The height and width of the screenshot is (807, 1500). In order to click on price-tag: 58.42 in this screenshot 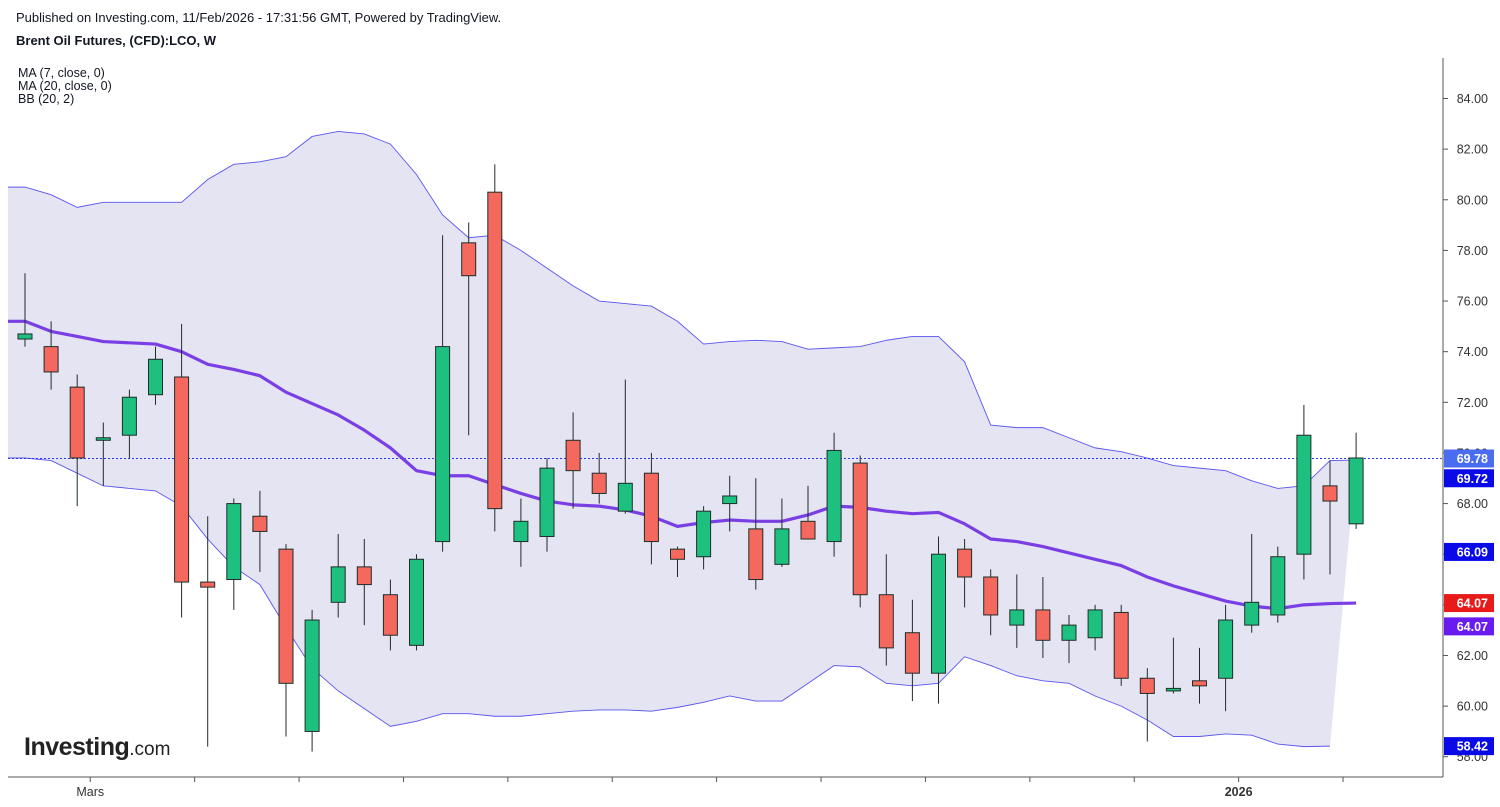, I will do `click(1469, 746)`.